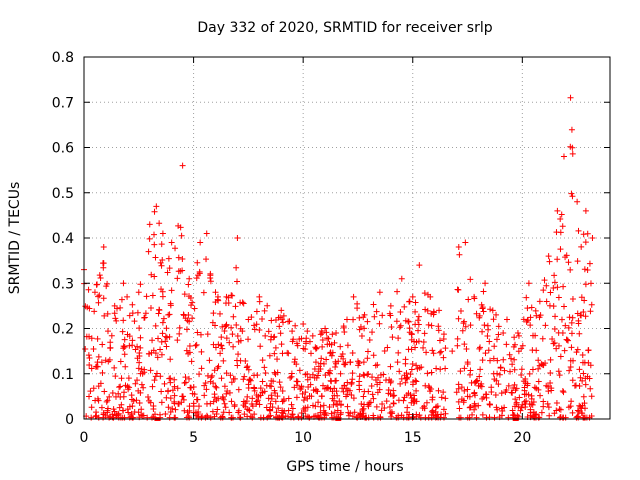 The width and height of the screenshot is (640, 480). Describe the element at coordinates (63, 58) in the screenshot. I see `y-tick-label: 0.8` at that location.